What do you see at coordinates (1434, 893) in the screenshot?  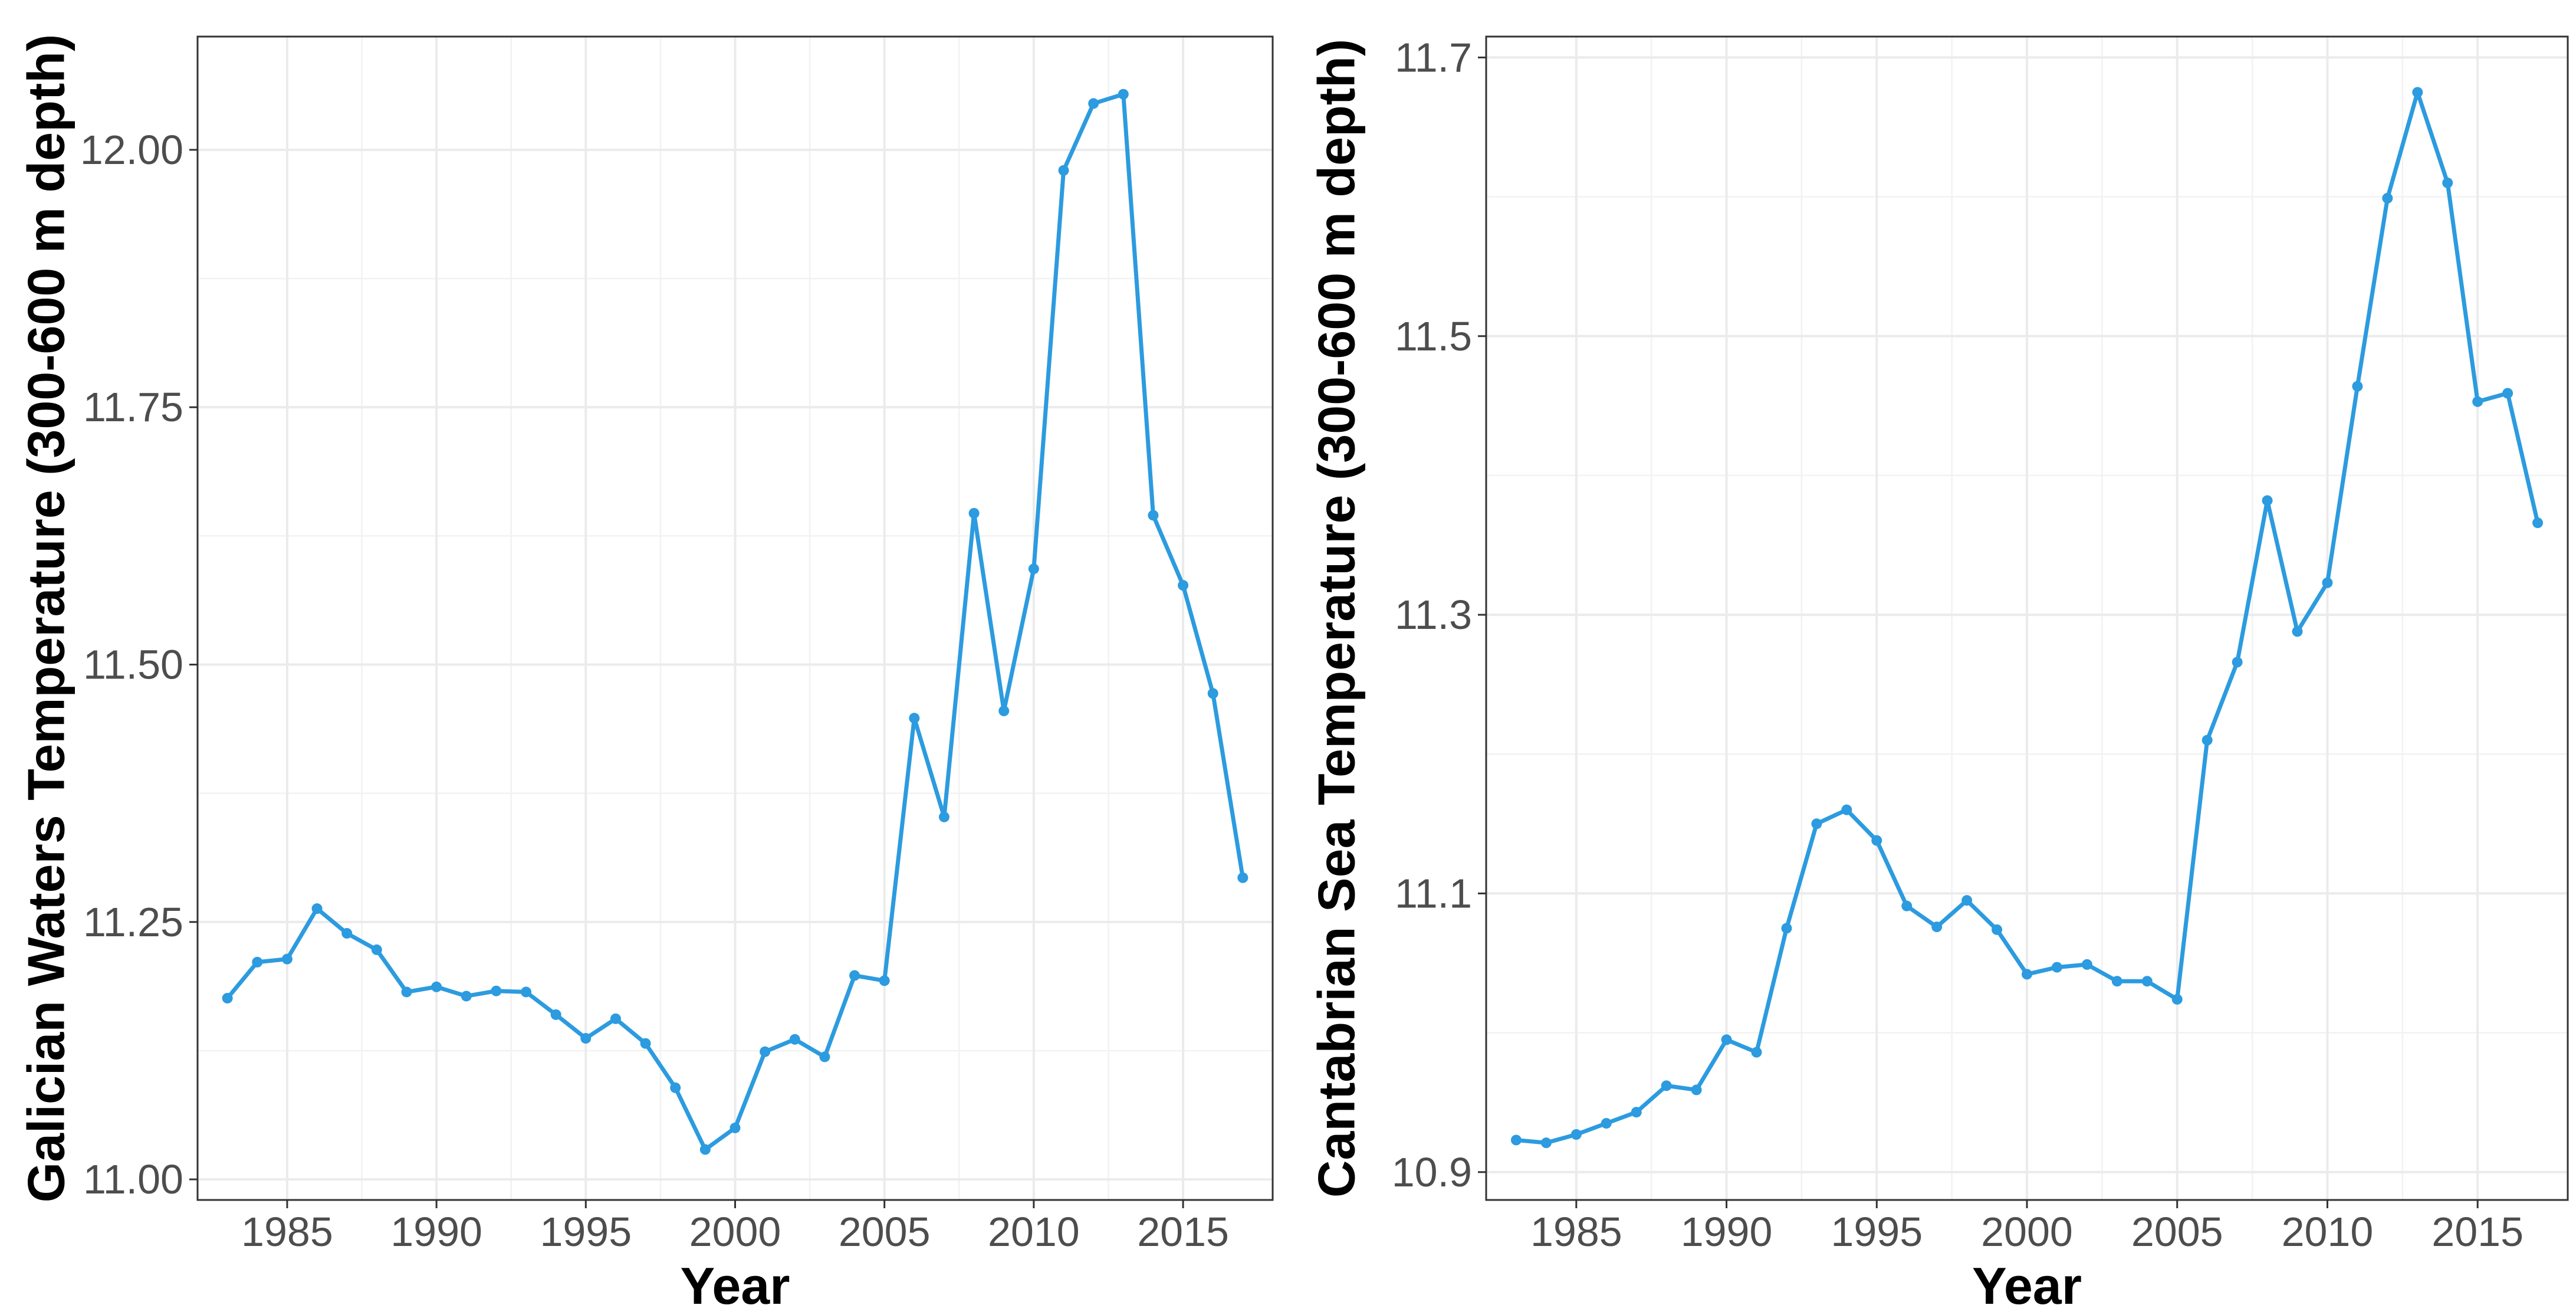 I see `y-tick-label: 11.1` at bounding box center [1434, 893].